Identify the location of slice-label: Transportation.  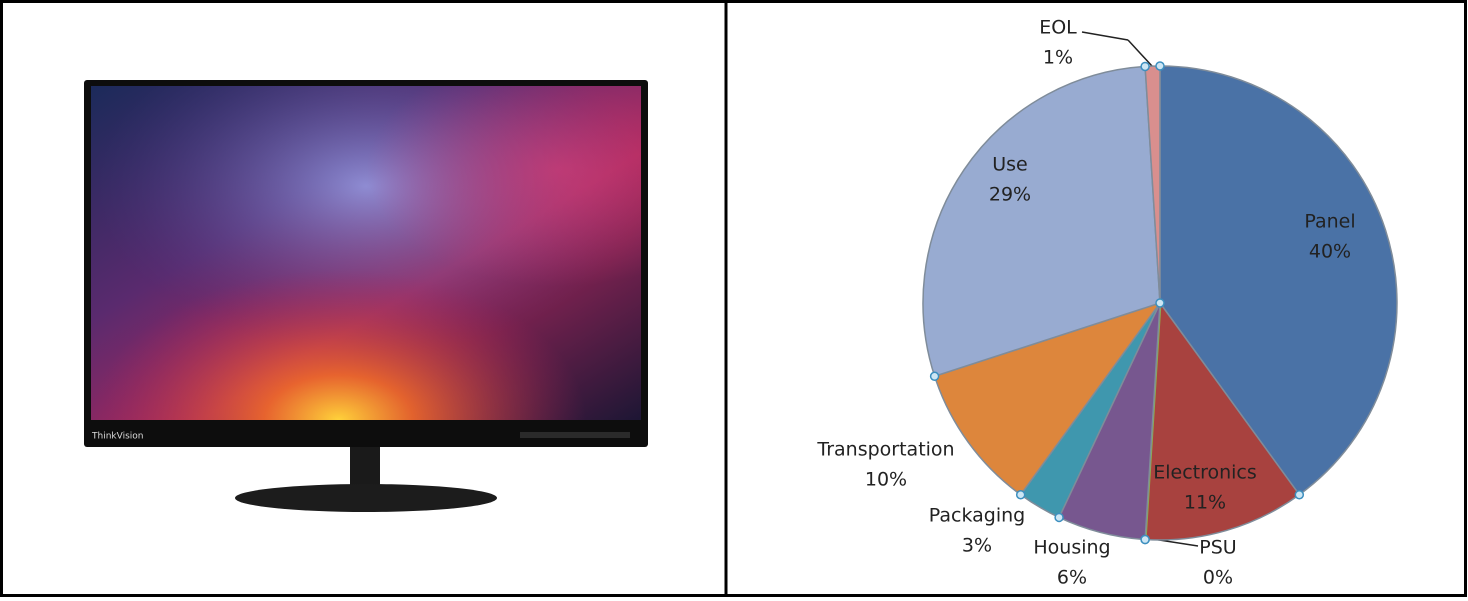
(885, 450).